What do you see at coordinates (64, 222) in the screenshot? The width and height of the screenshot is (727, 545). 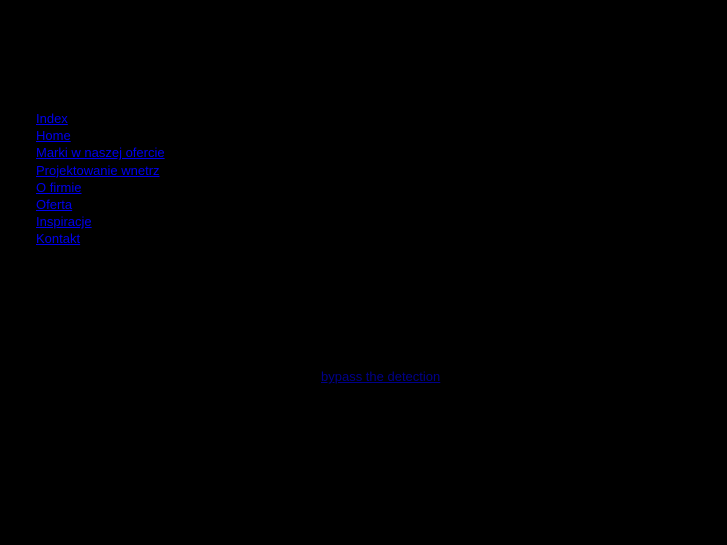 I see `nav-link-inspiracje: Inspiracje` at bounding box center [64, 222].